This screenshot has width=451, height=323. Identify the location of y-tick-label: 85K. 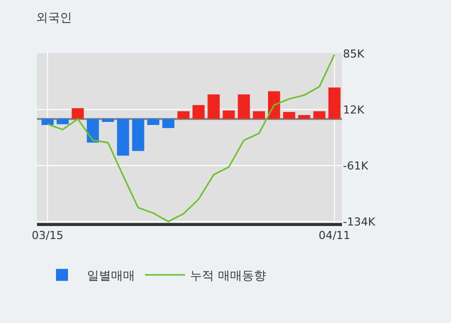
(354, 54).